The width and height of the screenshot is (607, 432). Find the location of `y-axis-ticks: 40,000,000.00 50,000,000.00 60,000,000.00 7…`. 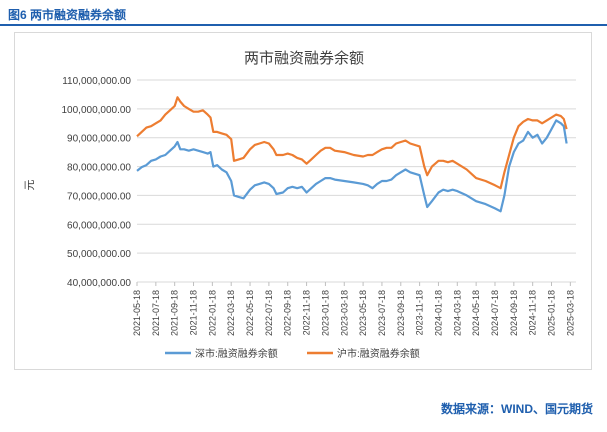

y-axis-ticks: 40,000,000.00 50,000,000.00 60,000,000.00 7… is located at coordinates (96, 182).